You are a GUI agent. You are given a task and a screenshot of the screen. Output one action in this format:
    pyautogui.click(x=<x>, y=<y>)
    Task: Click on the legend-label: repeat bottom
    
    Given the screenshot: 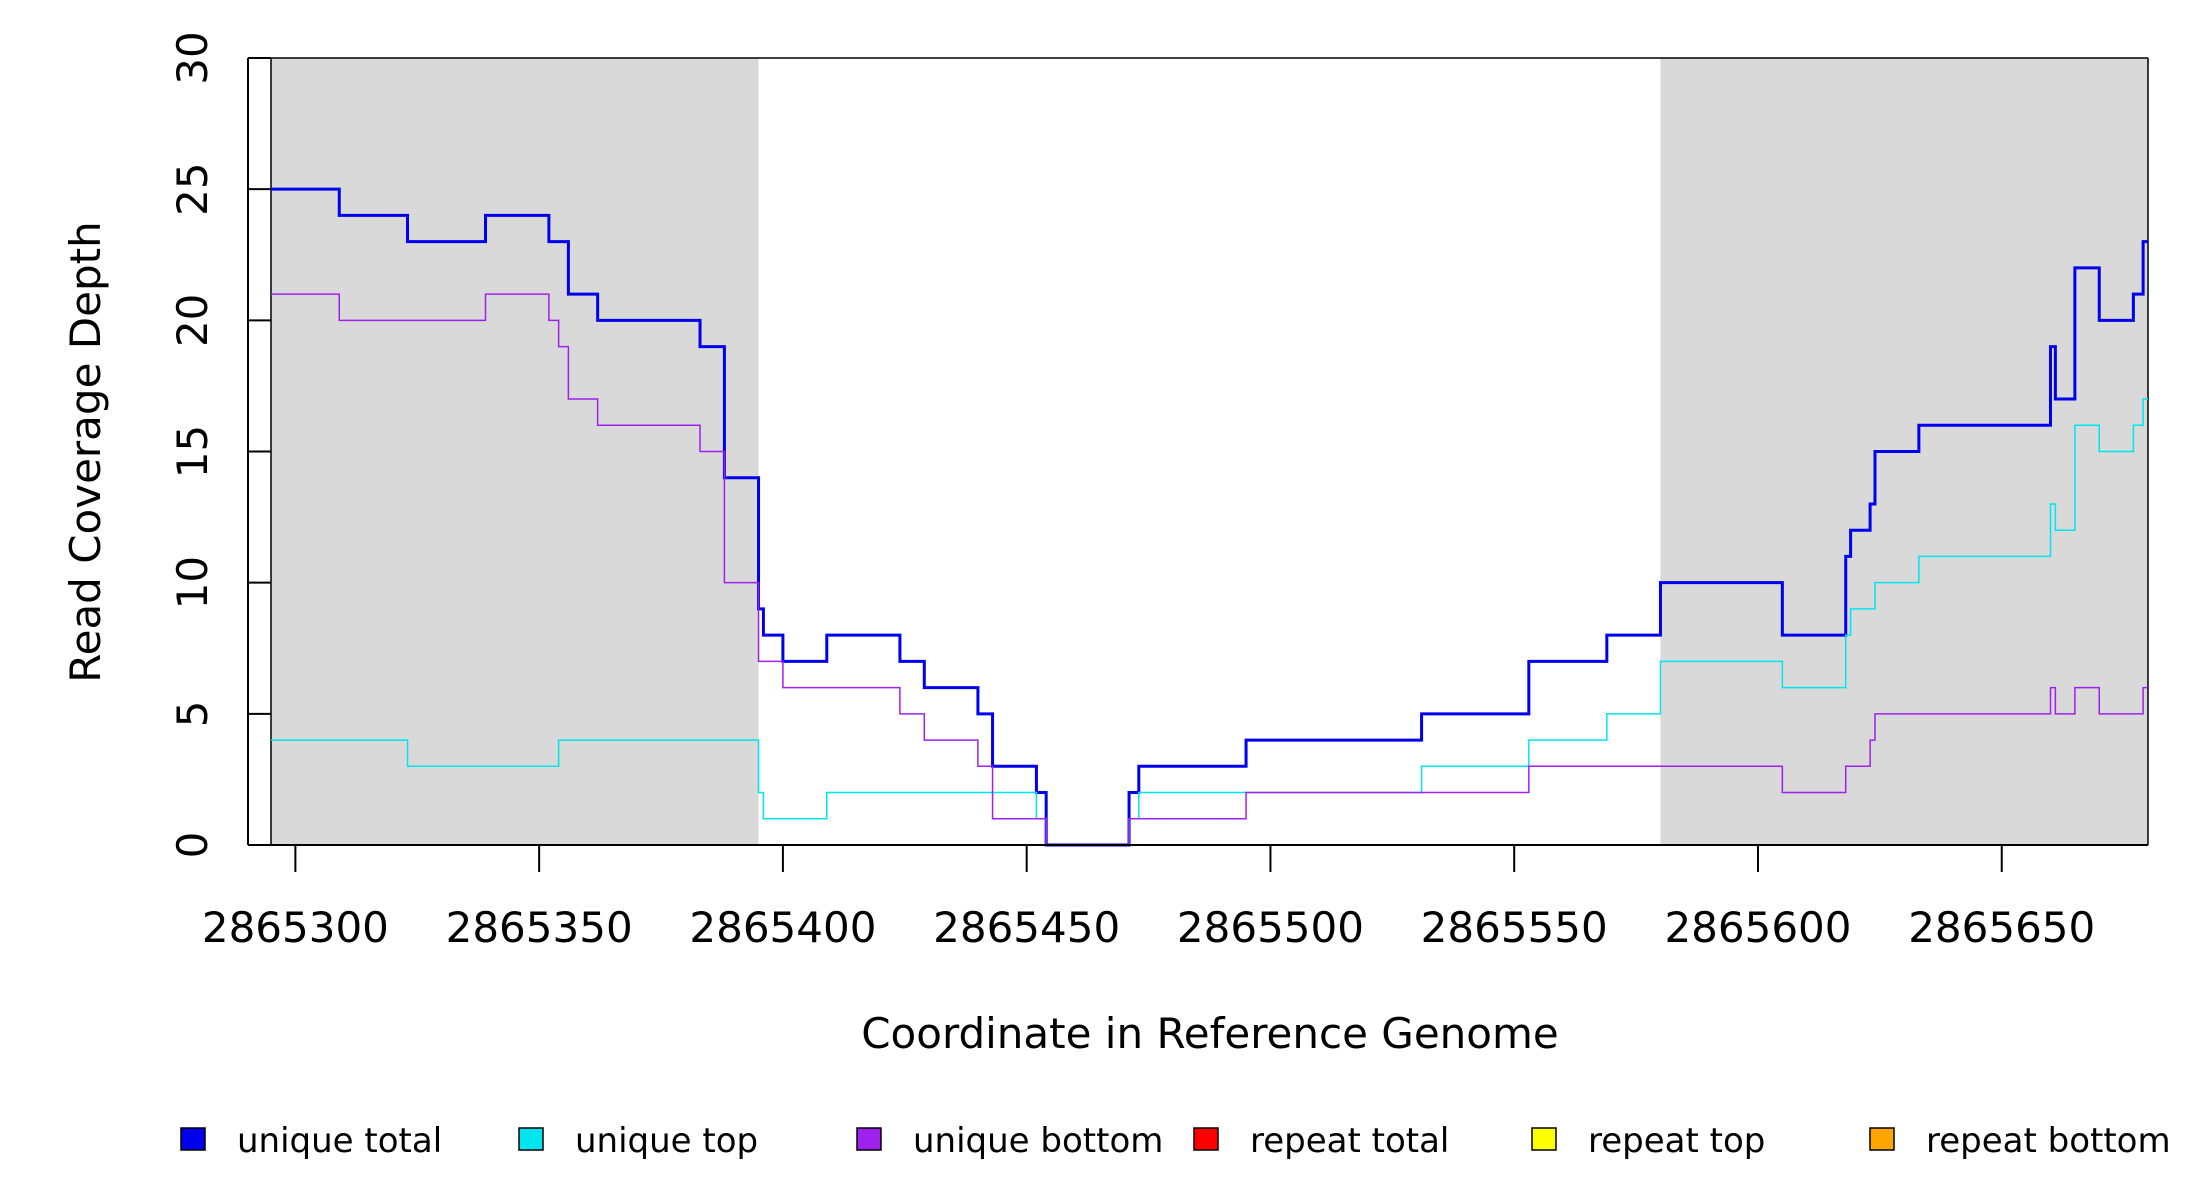 What is the action you would take?
    pyautogui.click(x=2048, y=1141)
    